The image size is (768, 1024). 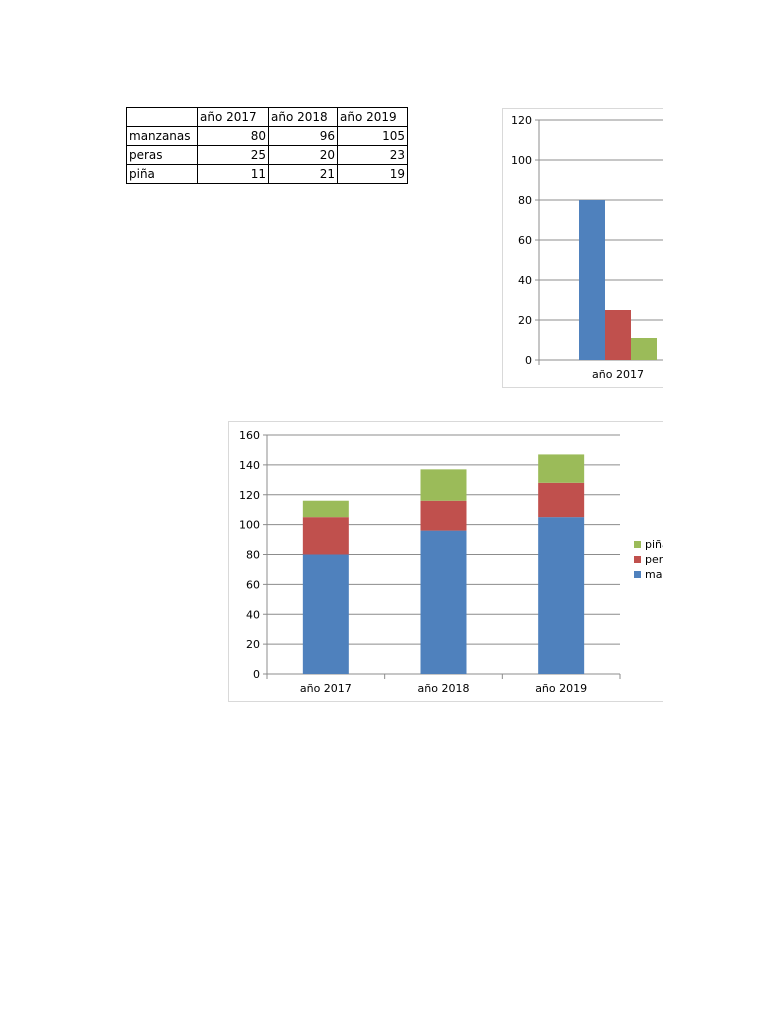 What do you see at coordinates (249, 465) in the screenshot?
I see `y-tick-label: 140` at bounding box center [249, 465].